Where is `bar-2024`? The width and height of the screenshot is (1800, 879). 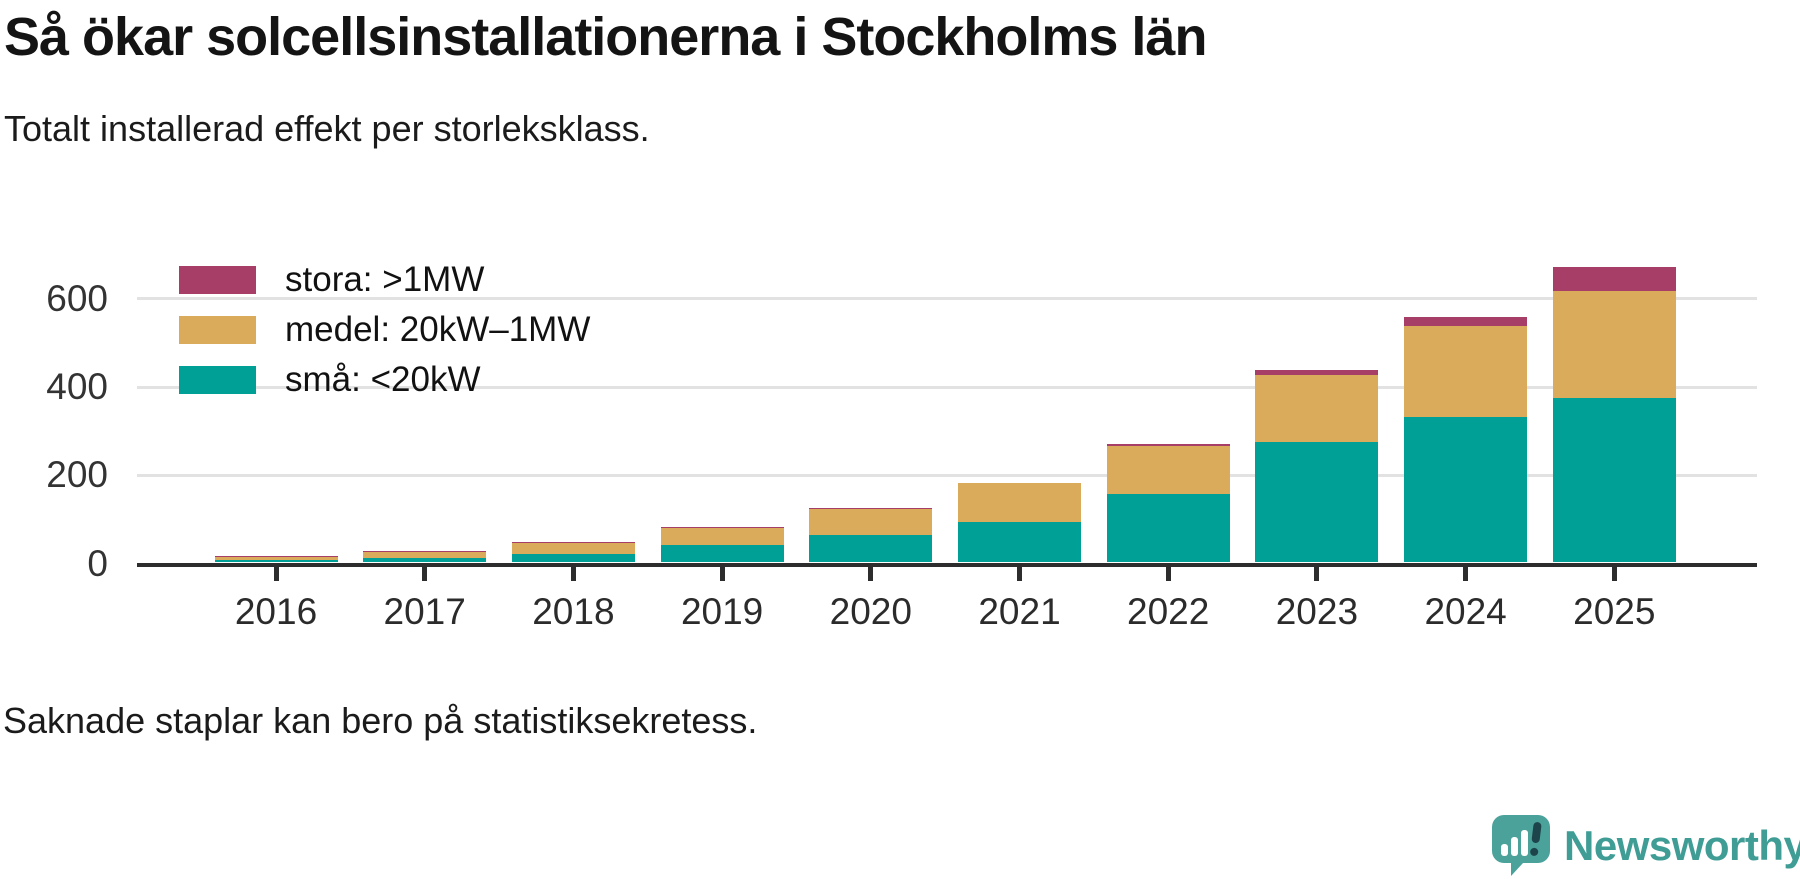
bar-2024 is located at coordinates (1466, 440).